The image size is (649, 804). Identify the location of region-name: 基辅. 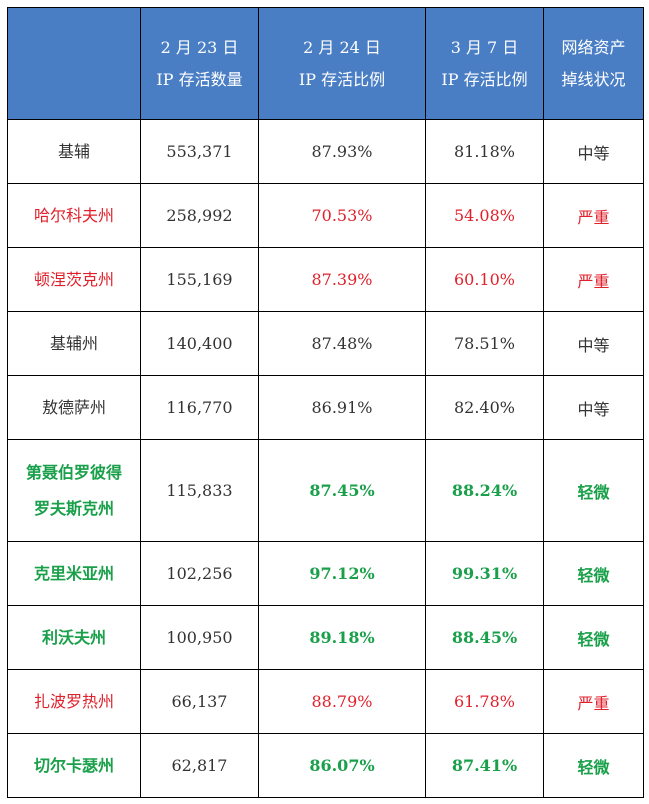
(73, 151).